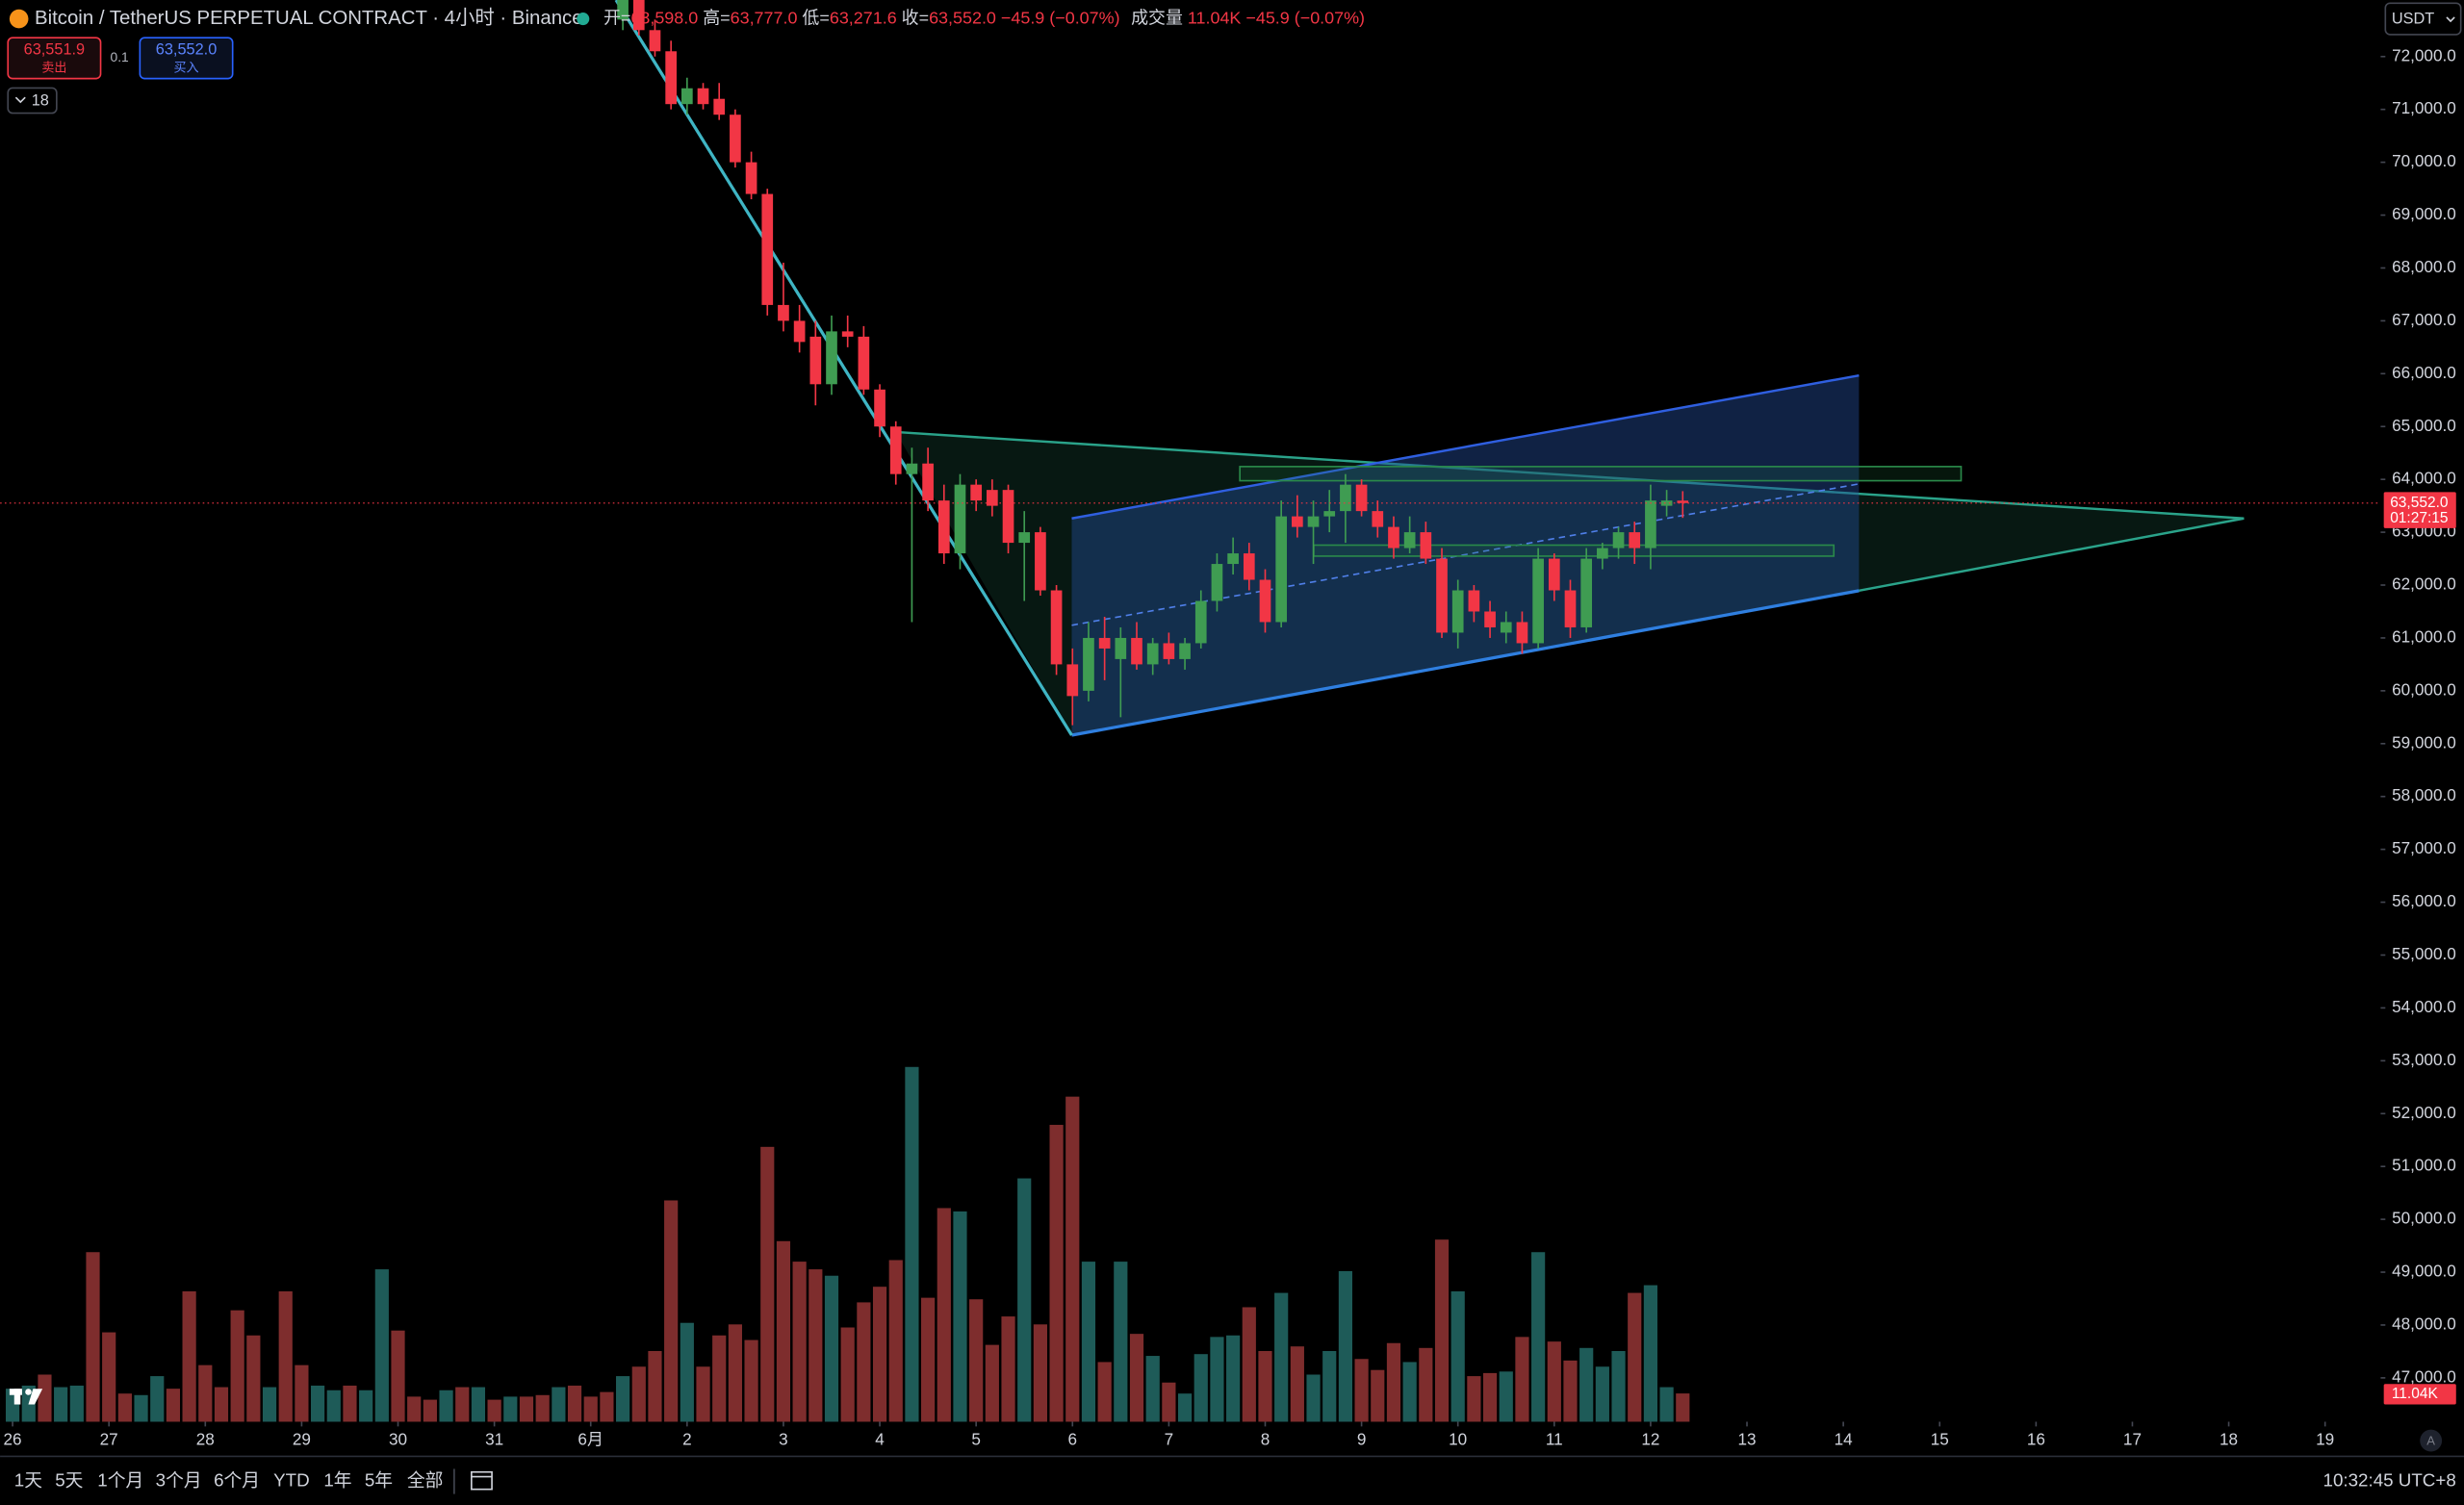 Image resolution: width=2464 pixels, height=1505 pixels. I want to click on calendar-icon, so click(482, 1480).